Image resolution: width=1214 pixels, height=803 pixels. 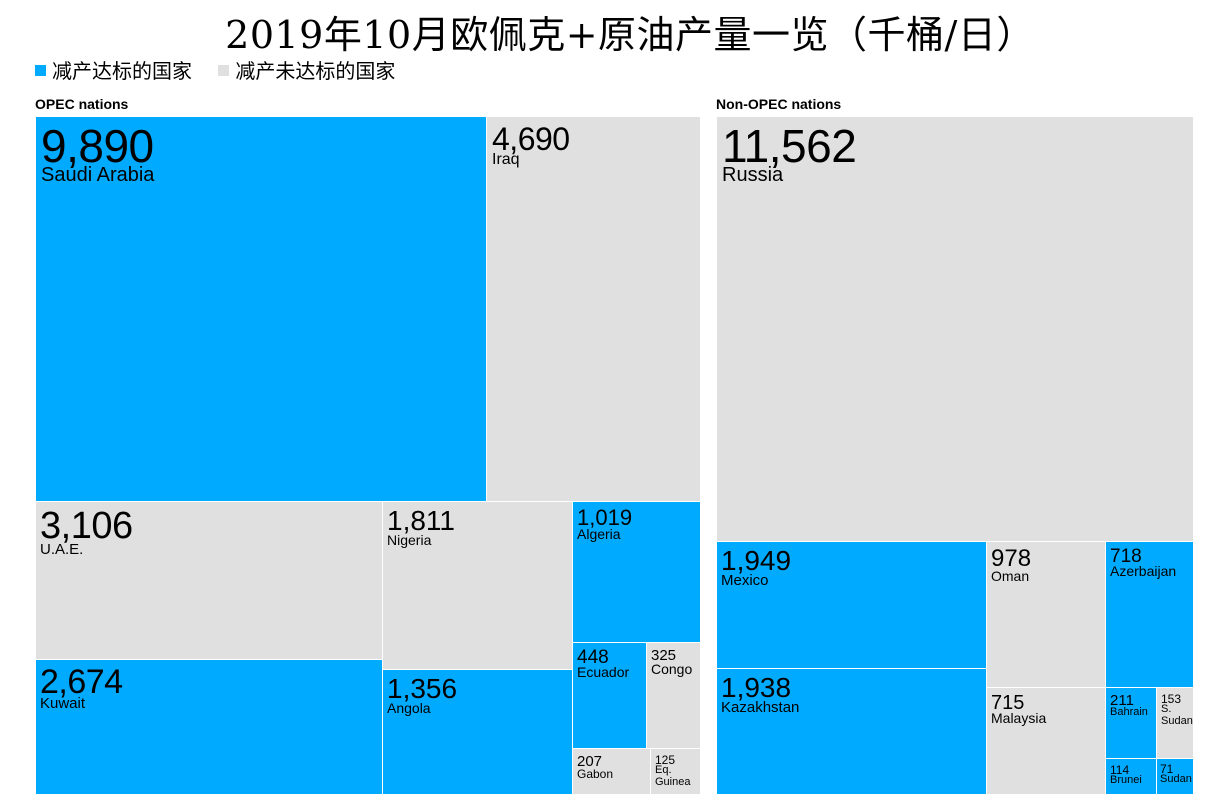 What do you see at coordinates (409, 708) in the screenshot?
I see `cell-name-angola: Angola` at bounding box center [409, 708].